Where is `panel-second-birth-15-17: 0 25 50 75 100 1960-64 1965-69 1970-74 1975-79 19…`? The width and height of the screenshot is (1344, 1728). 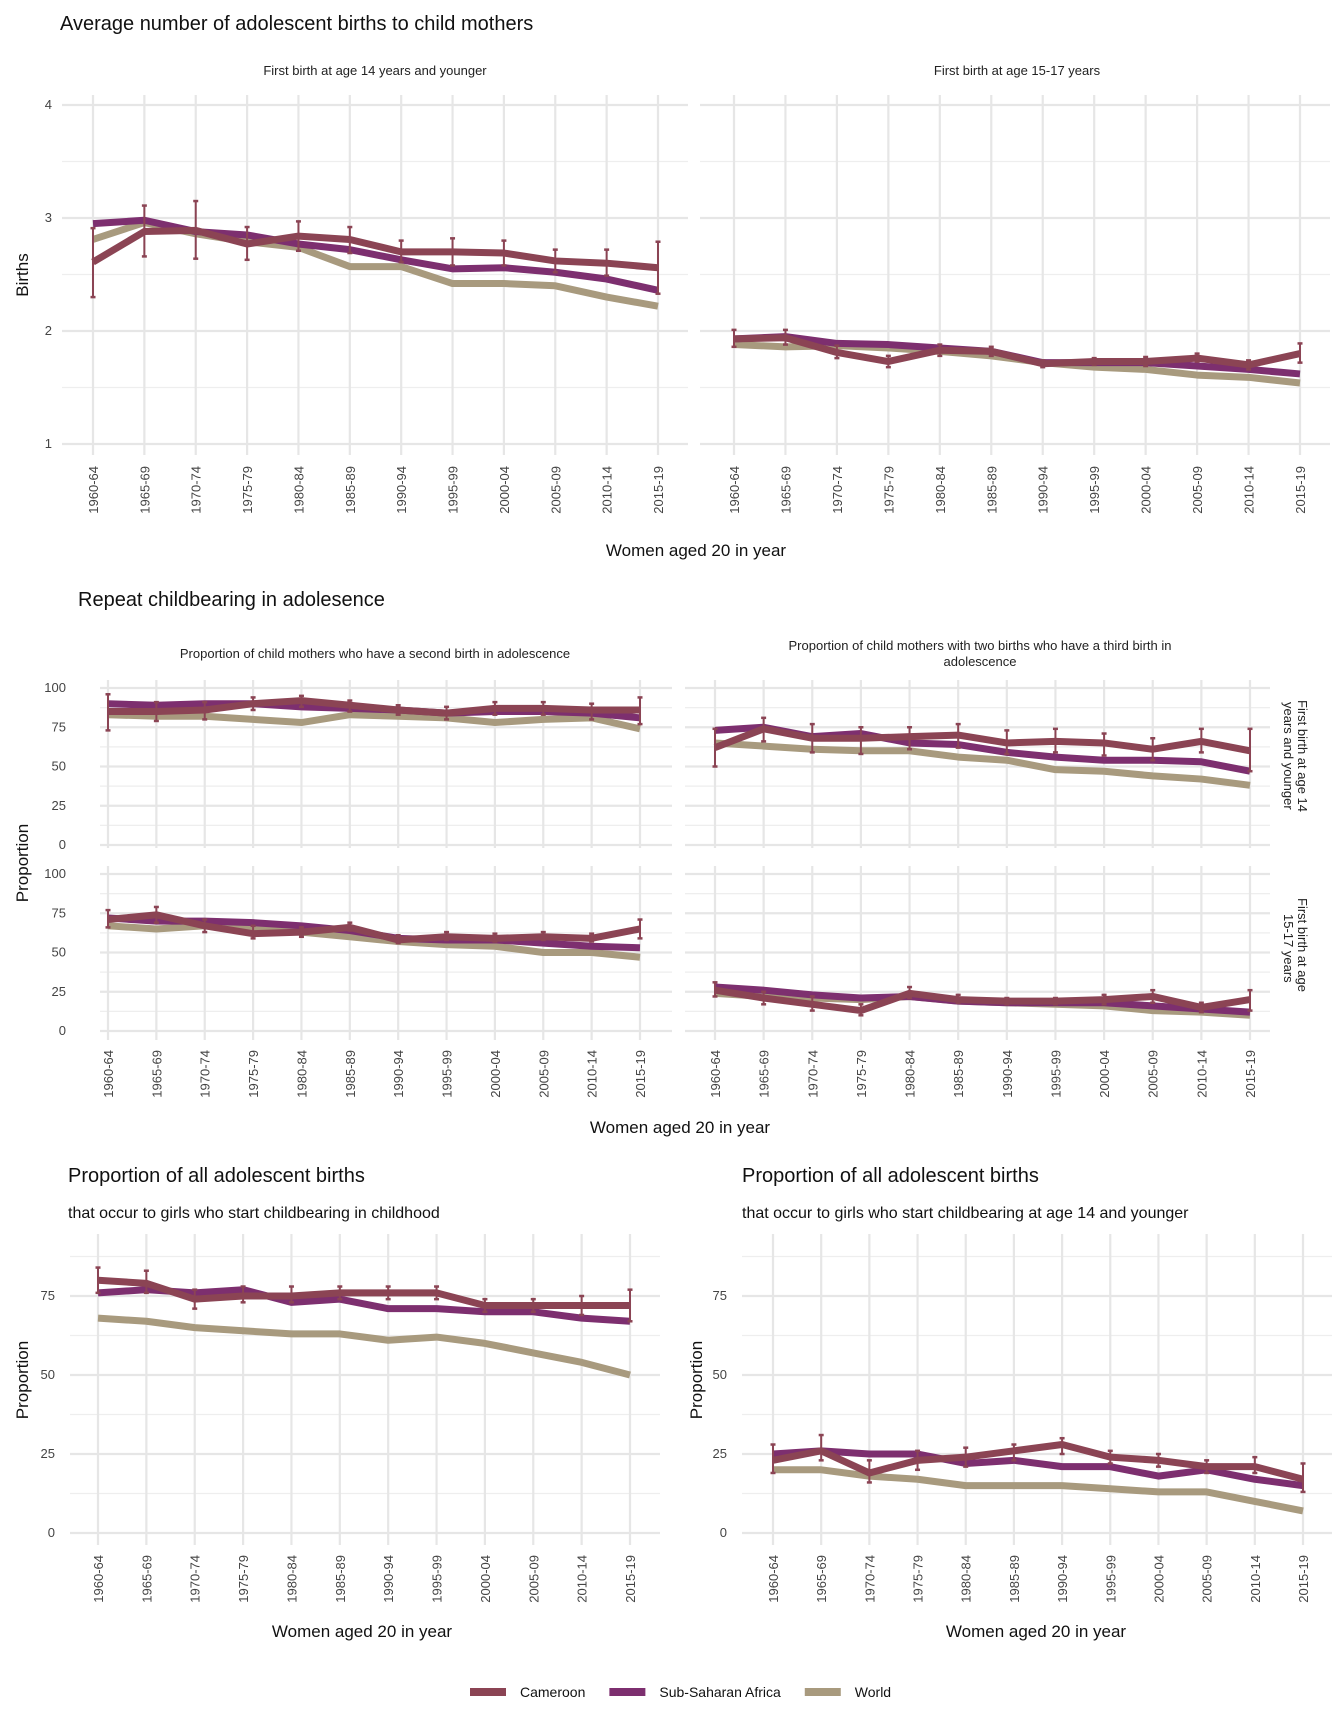
panel-second-birth-15-17: 0 25 50 75 100 1960-64 1965-69 1970-74 1975-79 19… is located at coordinates (358, 982).